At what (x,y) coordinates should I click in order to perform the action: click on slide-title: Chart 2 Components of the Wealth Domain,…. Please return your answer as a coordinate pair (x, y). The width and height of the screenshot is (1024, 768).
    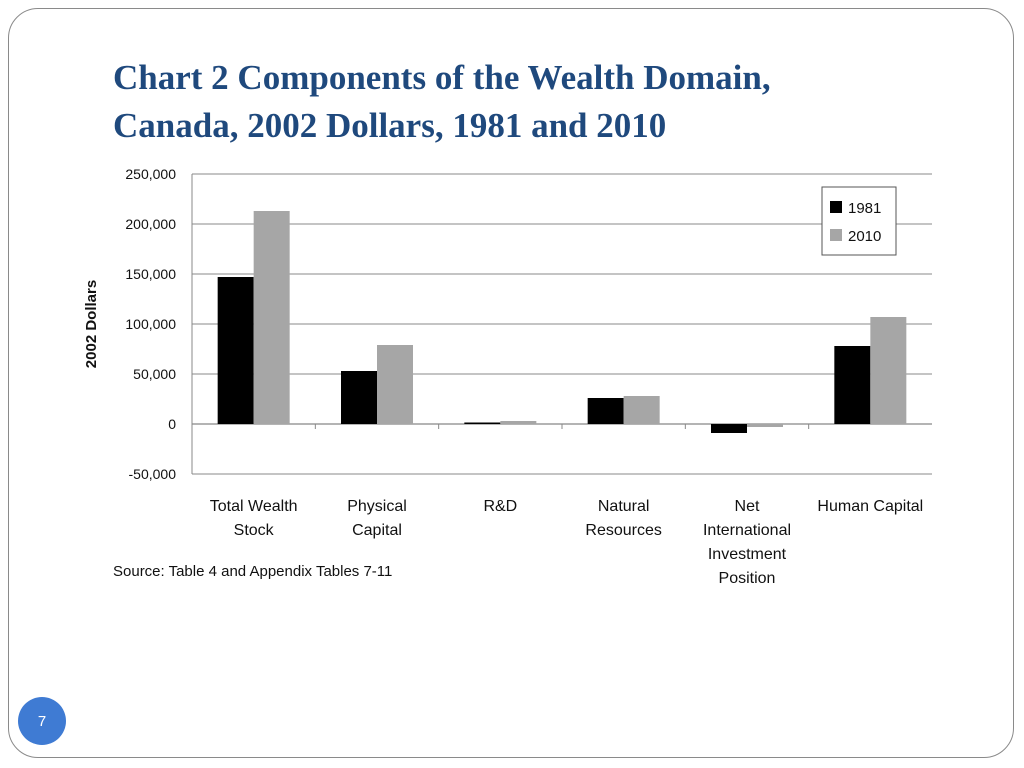
    Looking at the image, I should click on (513, 102).